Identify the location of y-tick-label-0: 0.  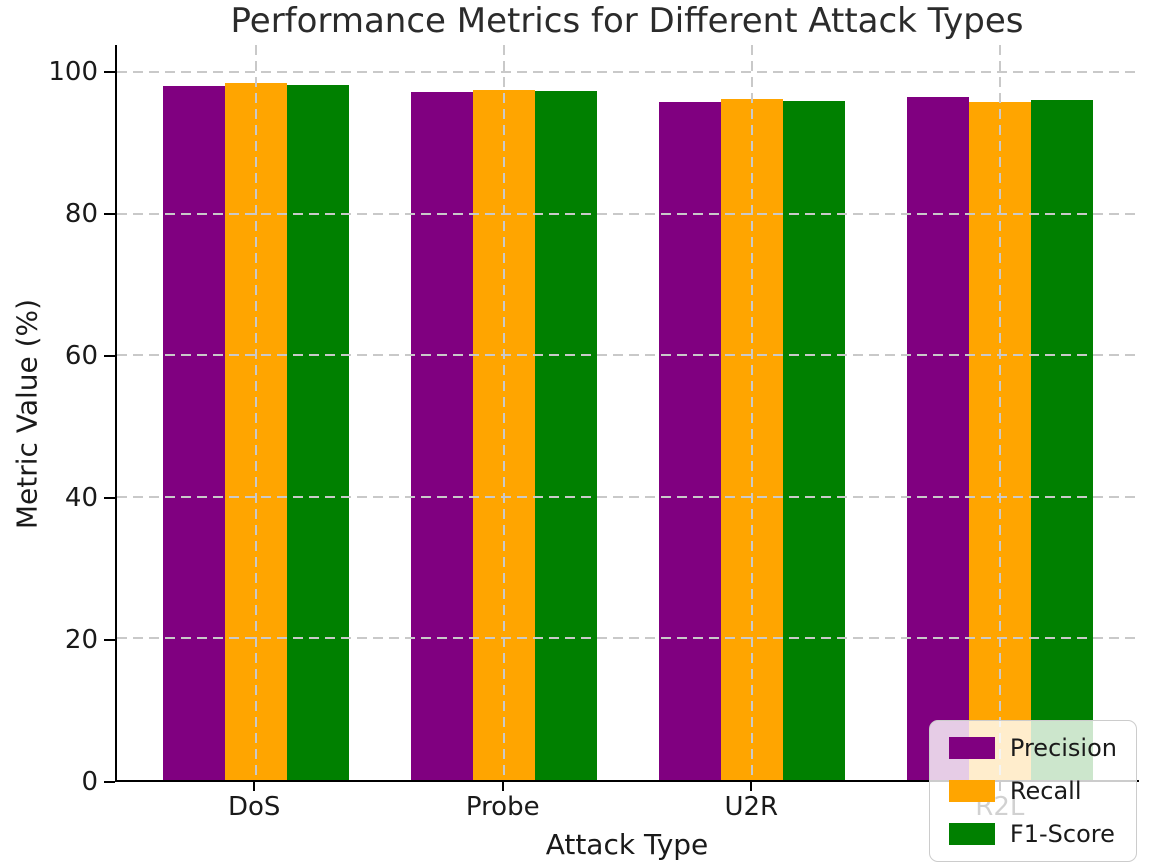
(89, 782).